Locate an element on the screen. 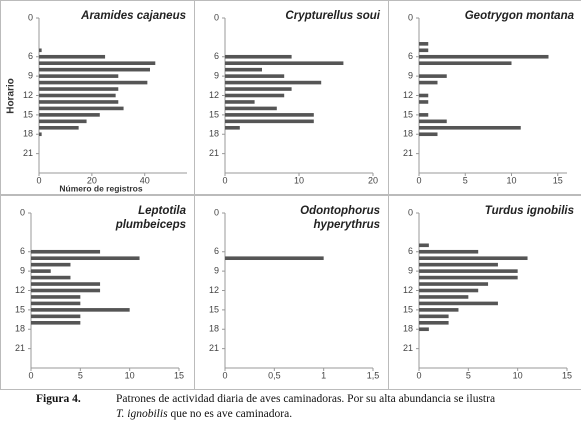 This screenshot has width=581, height=427. chart-title: Leptotila plumbeiceps is located at coordinates (150, 218).